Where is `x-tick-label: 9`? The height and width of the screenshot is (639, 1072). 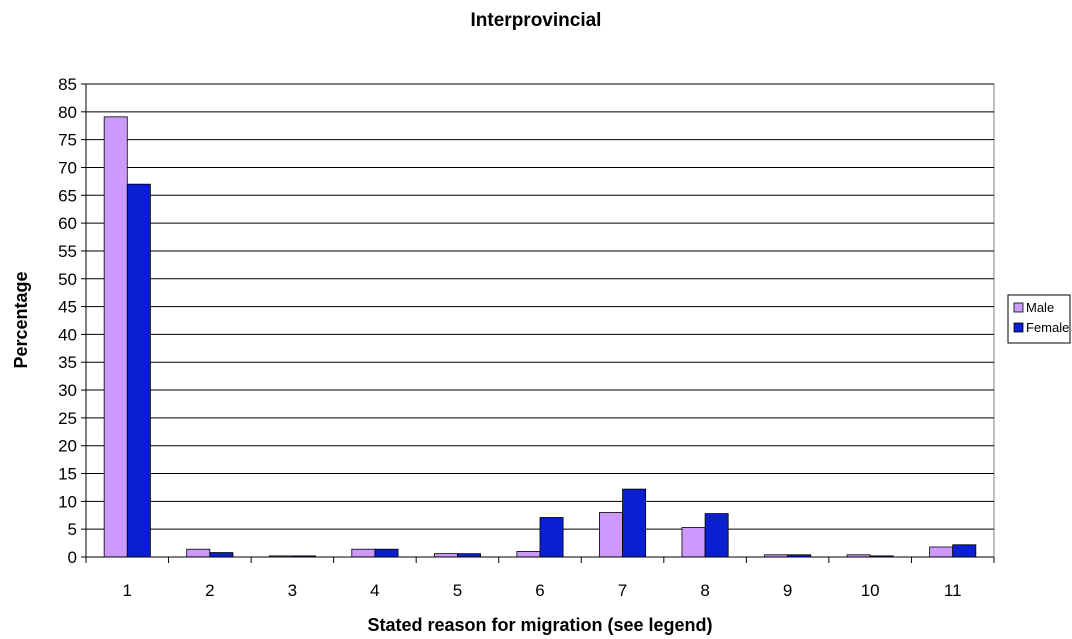 x-tick-label: 9 is located at coordinates (787, 590).